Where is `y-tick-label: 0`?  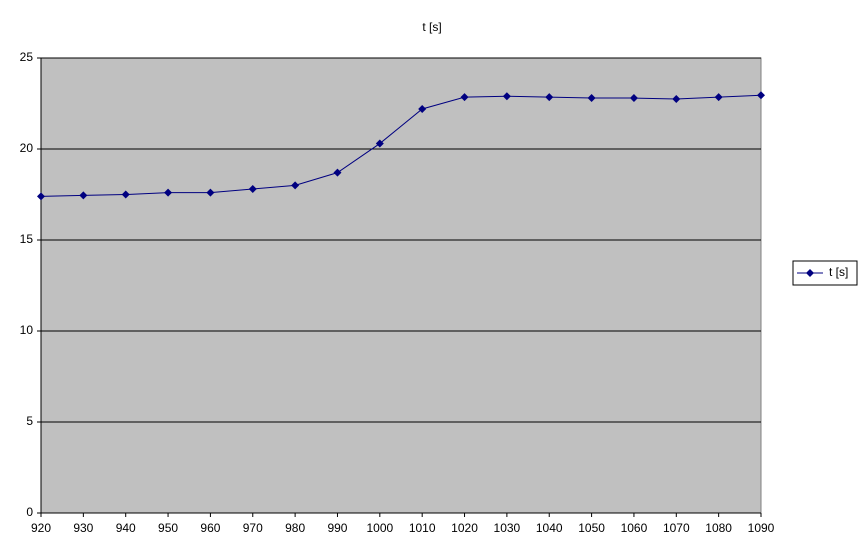 y-tick-label: 0 is located at coordinates (29, 512).